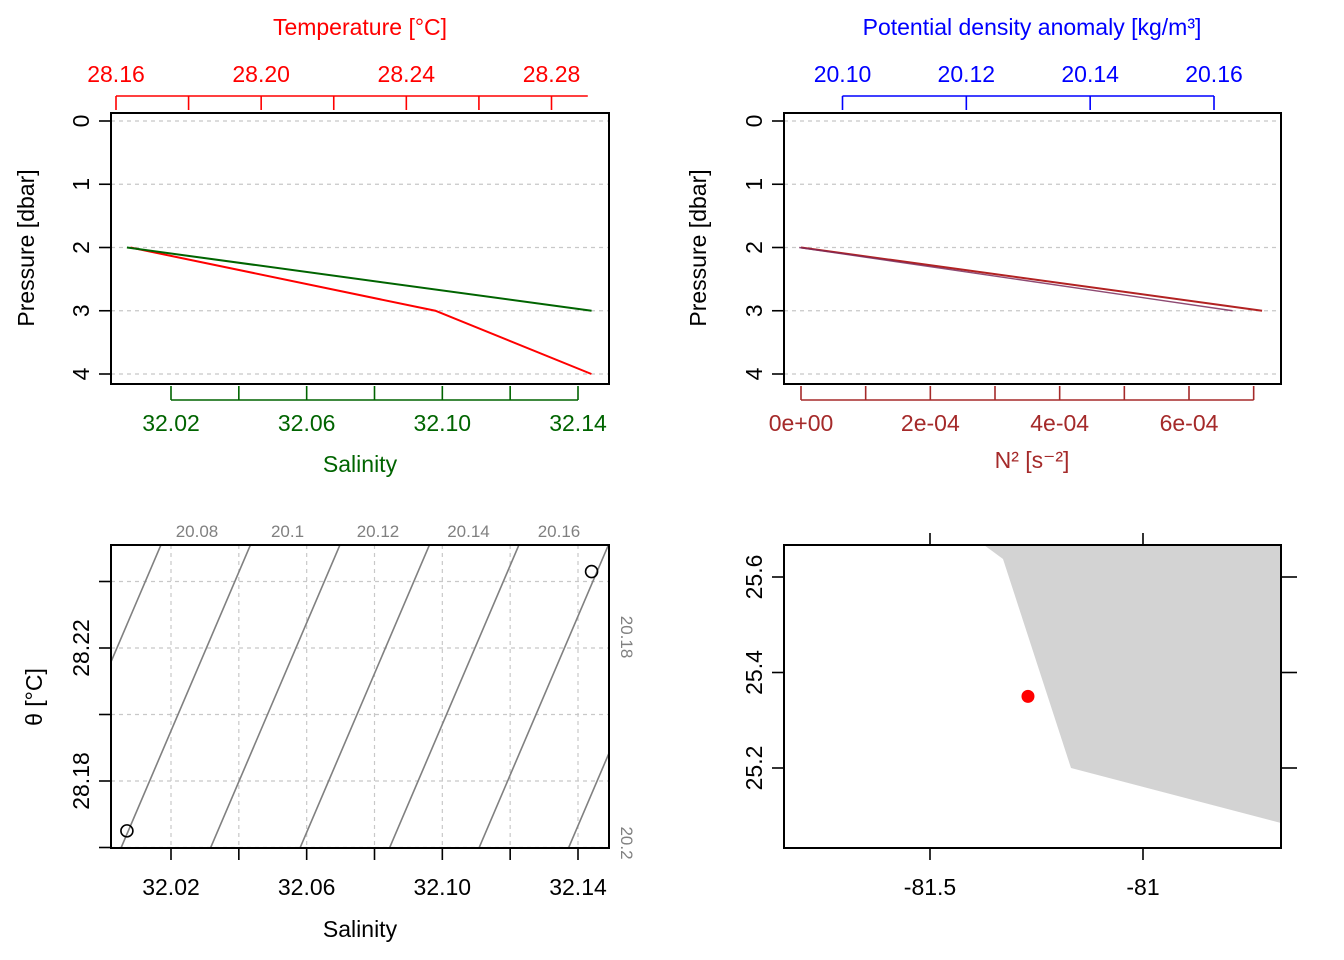  I want to click on isopycnal-label: 20.14, so click(468, 531).